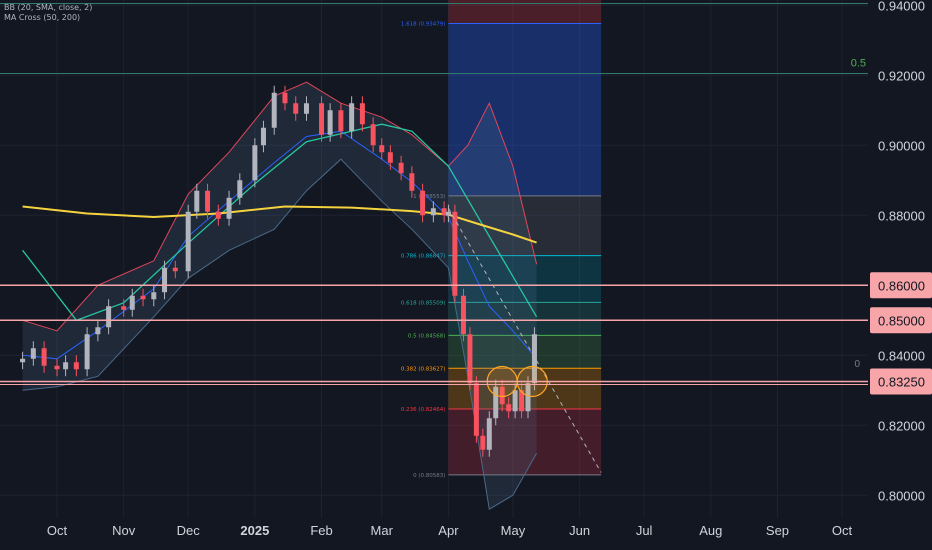 Image resolution: width=932 pixels, height=550 pixels. What do you see at coordinates (901, 495) in the screenshot?
I see `price-tick-label: 0.80000` at bounding box center [901, 495].